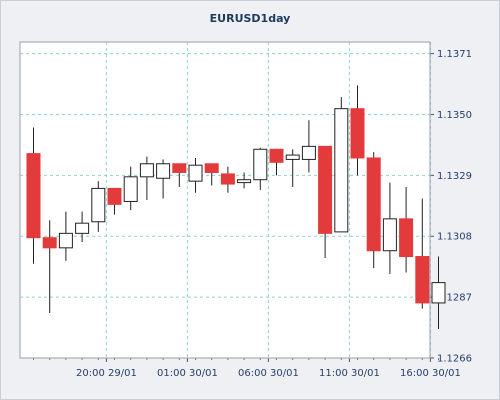 Image resolution: width=500 pixels, height=400 pixels. Describe the element at coordinates (454, 54) in the screenshot. I see `y-tick-label: 1.1371` at that location.